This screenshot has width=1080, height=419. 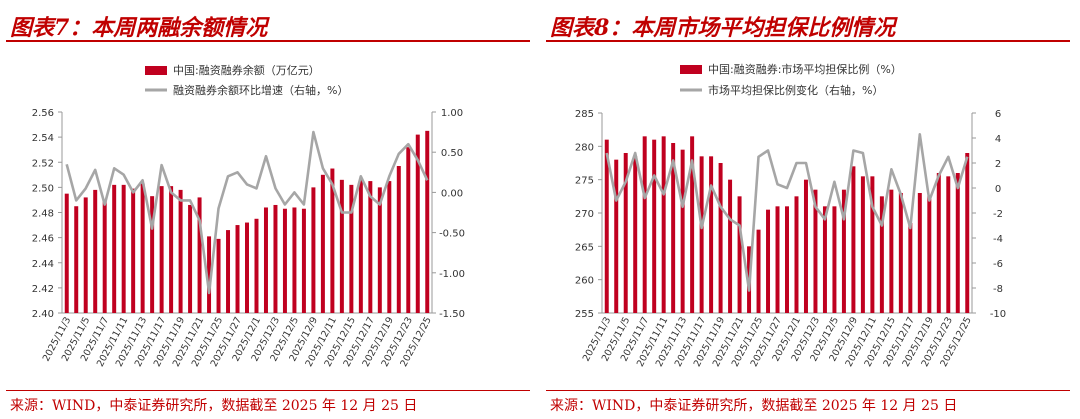 I want to click on legend-line-label: 融资融券余额环比增速（右轴，%）, so click(x=260, y=90).